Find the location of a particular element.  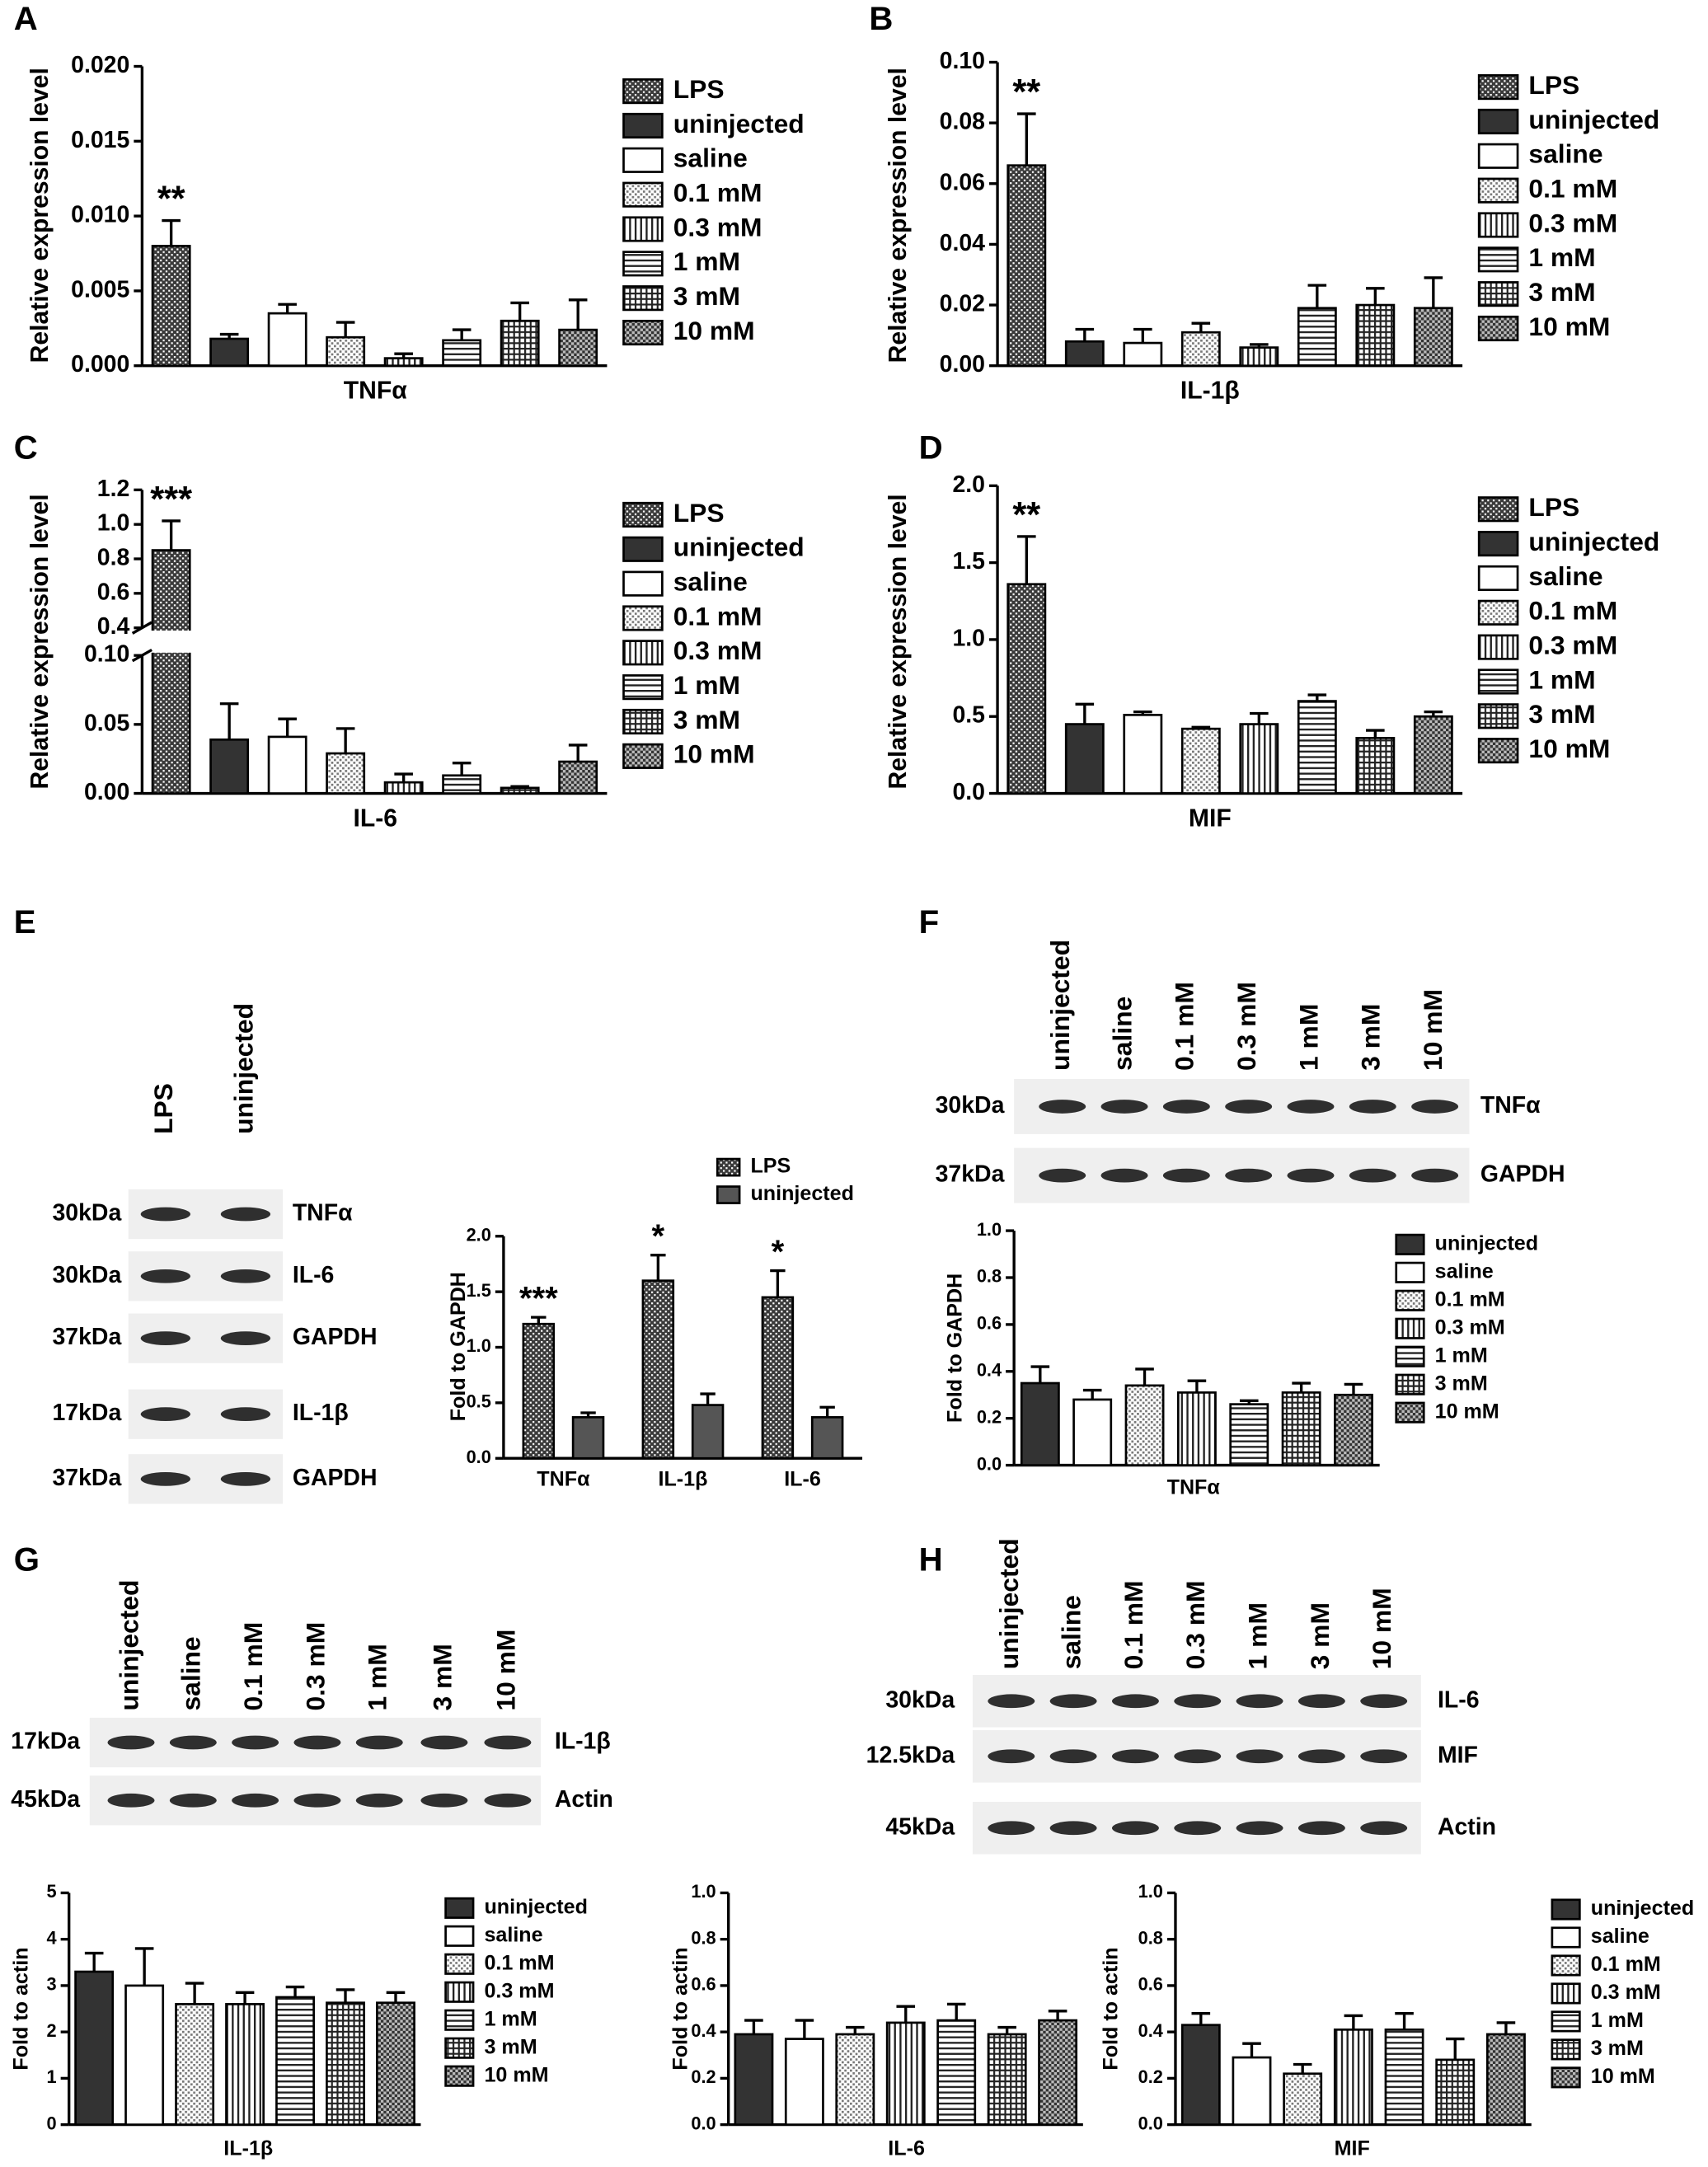

y-tick-label: 0.015 is located at coordinates (100, 140).